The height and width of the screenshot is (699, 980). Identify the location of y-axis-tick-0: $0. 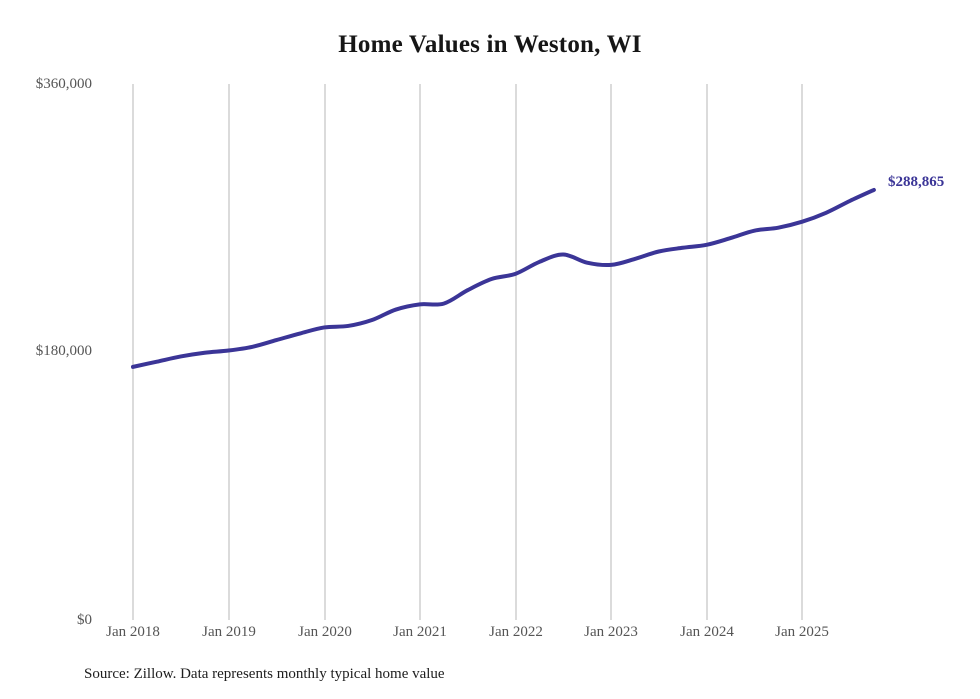
(84, 620).